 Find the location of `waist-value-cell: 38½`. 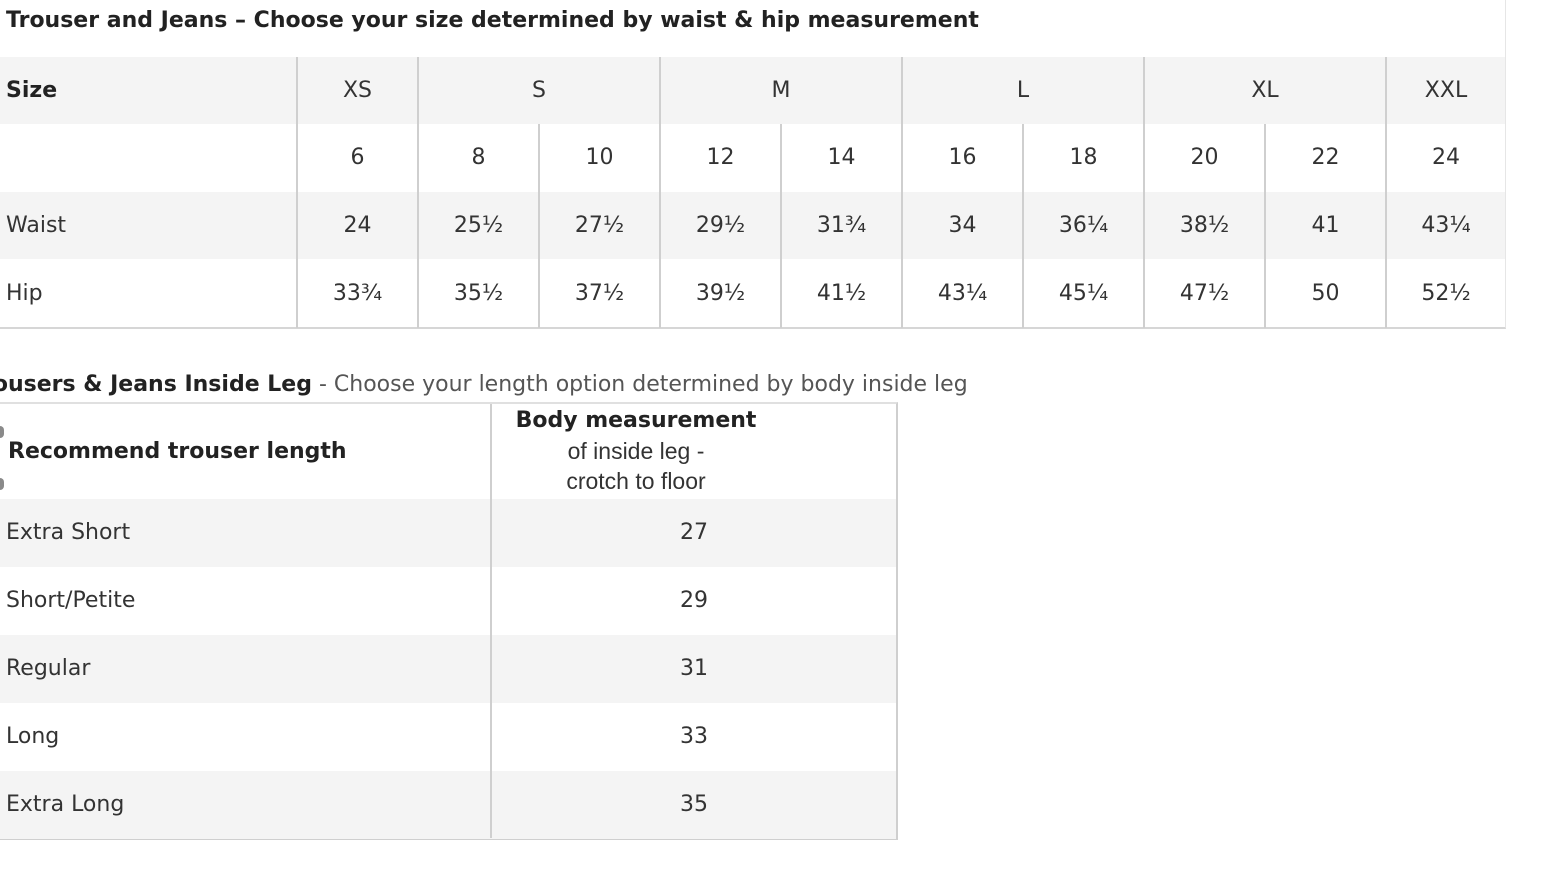

waist-value-cell: 38½ is located at coordinates (1204, 225).